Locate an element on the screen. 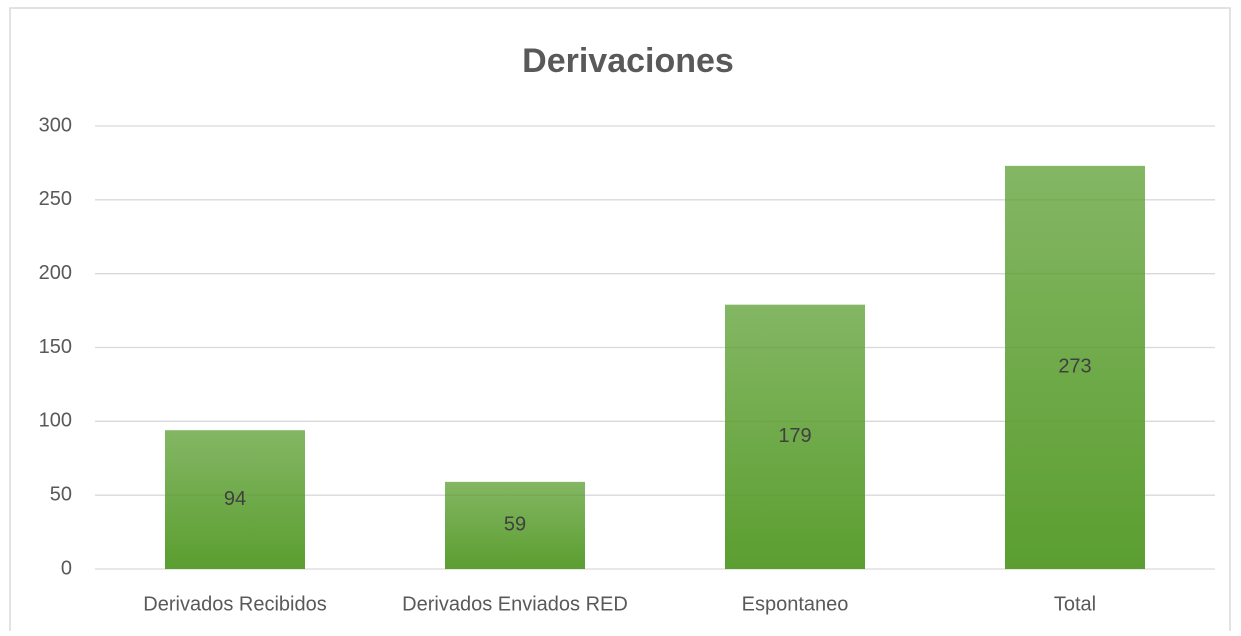 The width and height of the screenshot is (1241, 636). x-tick-label: Derivados Enviados RED is located at coordinates (515, 604).